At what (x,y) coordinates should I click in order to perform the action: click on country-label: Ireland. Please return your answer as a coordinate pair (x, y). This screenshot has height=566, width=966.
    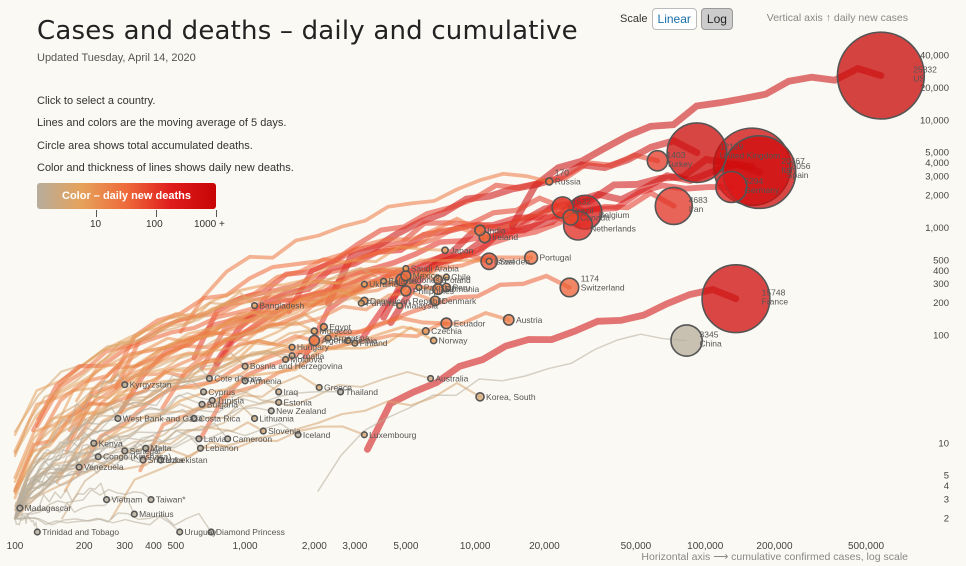
    Looking at the image, I should click on (505, 237).